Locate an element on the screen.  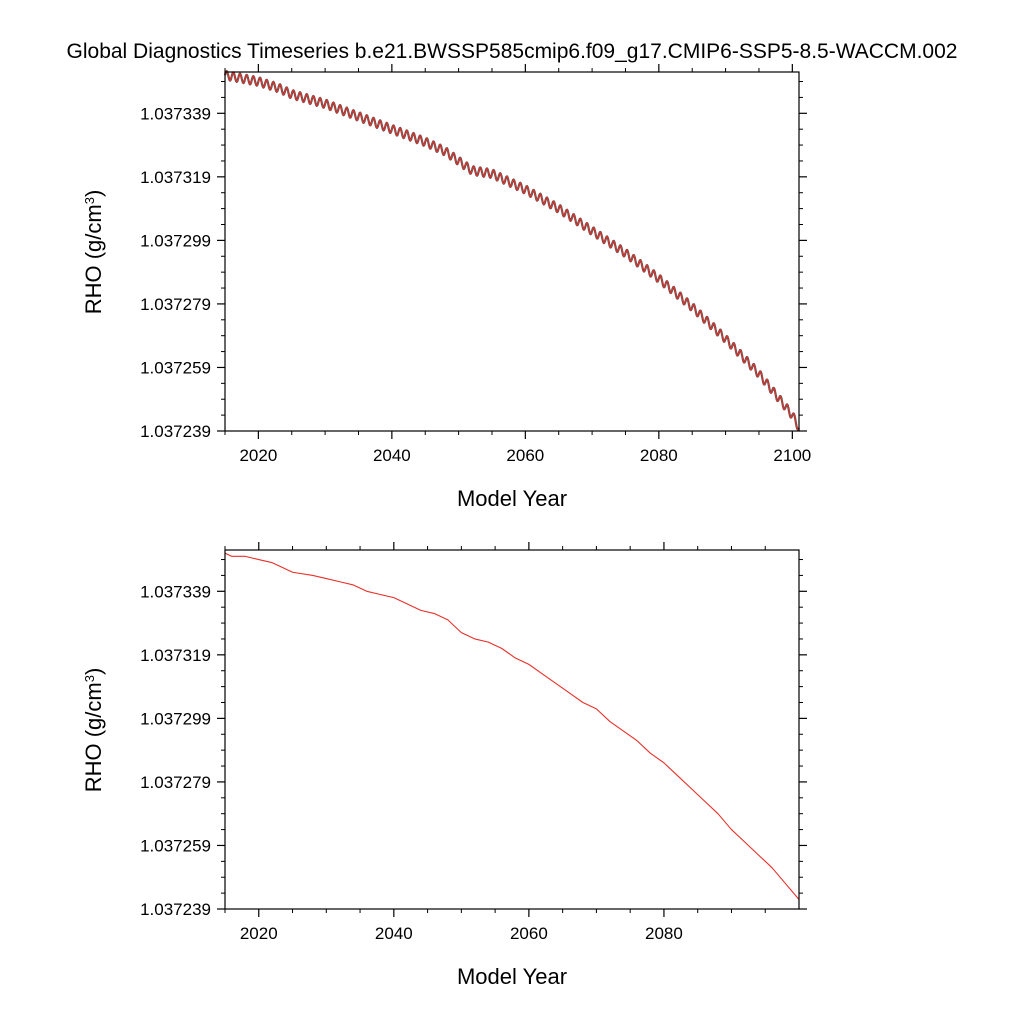
bottom-x-axis-title: Model Year is located at coordinates (512, 976).